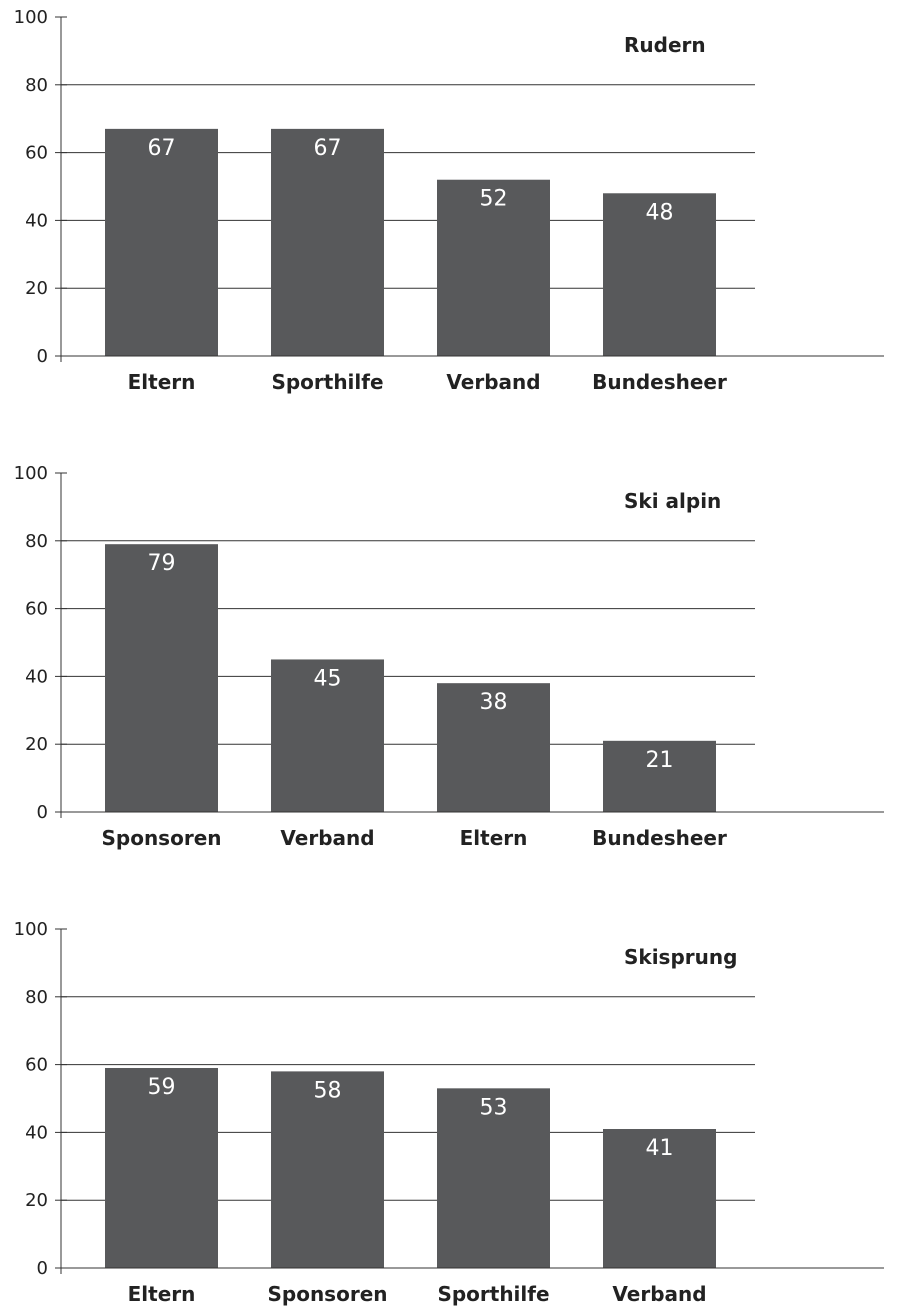 This screenshot has height=1312, width=897. What do you see at coordinates (328, 1090) in the screenshot?
I see `bar-value-label: 58` at bounding box center [328, 1090].